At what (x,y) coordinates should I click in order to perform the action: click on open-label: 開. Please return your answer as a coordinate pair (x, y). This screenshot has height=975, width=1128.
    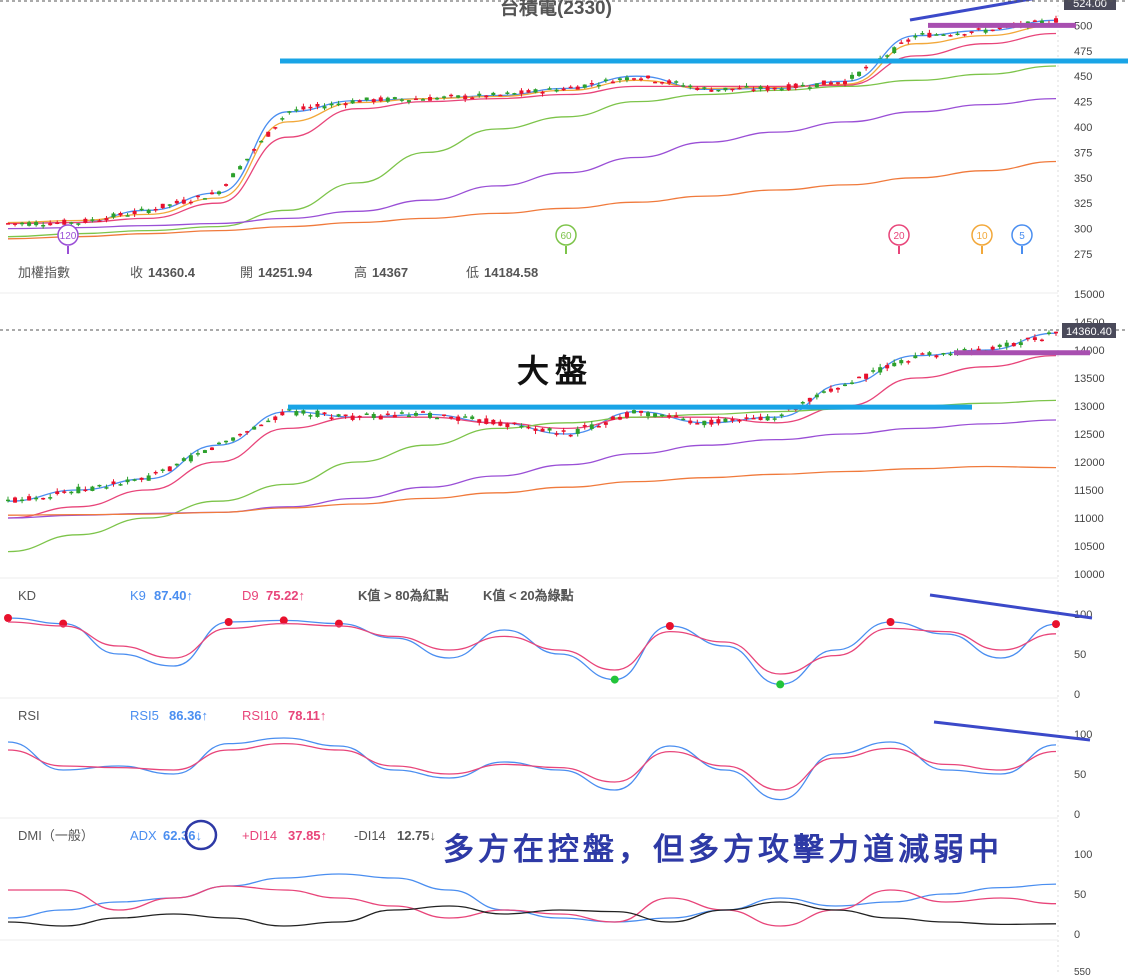
    Looking at the image, I should click on (246, 272).